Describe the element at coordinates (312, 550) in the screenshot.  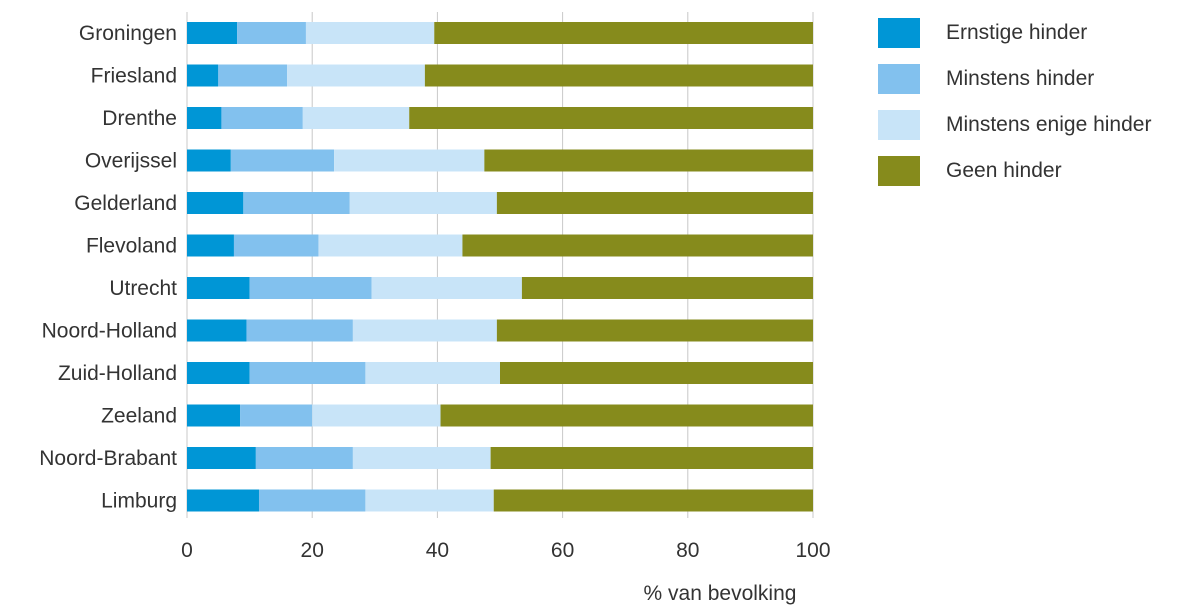
I see `x-tick-label: 20` at that location.